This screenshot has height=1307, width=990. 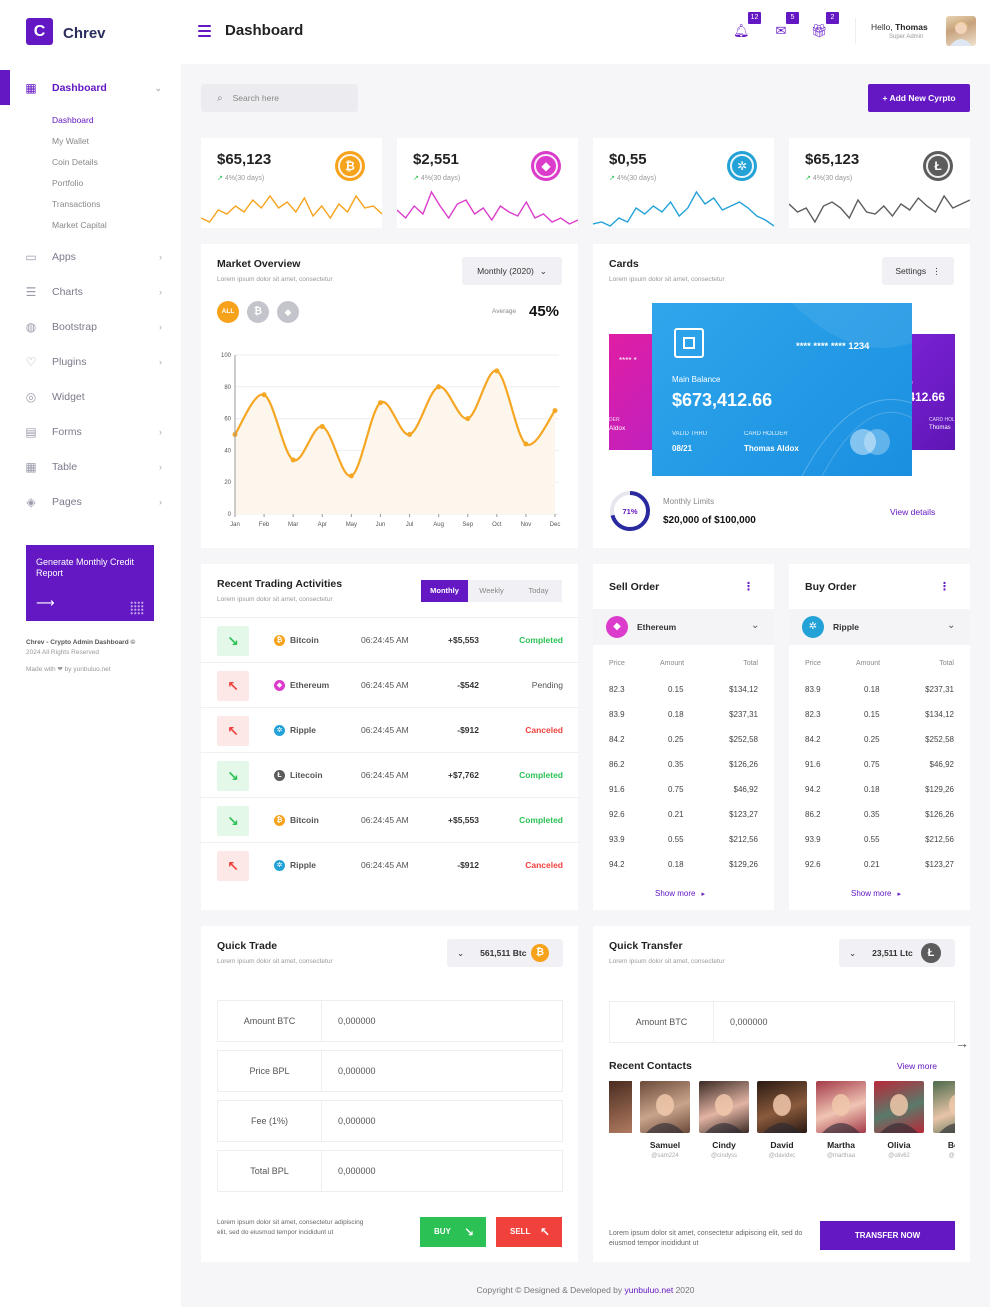 I want to click on order-amount: 0.35, so click(x=676, y=764).